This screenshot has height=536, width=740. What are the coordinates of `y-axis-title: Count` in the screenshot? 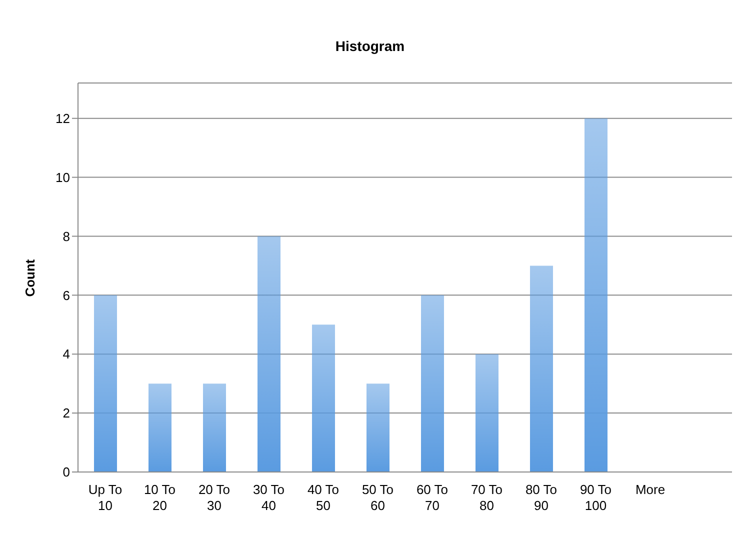 It's located at (30, 278).